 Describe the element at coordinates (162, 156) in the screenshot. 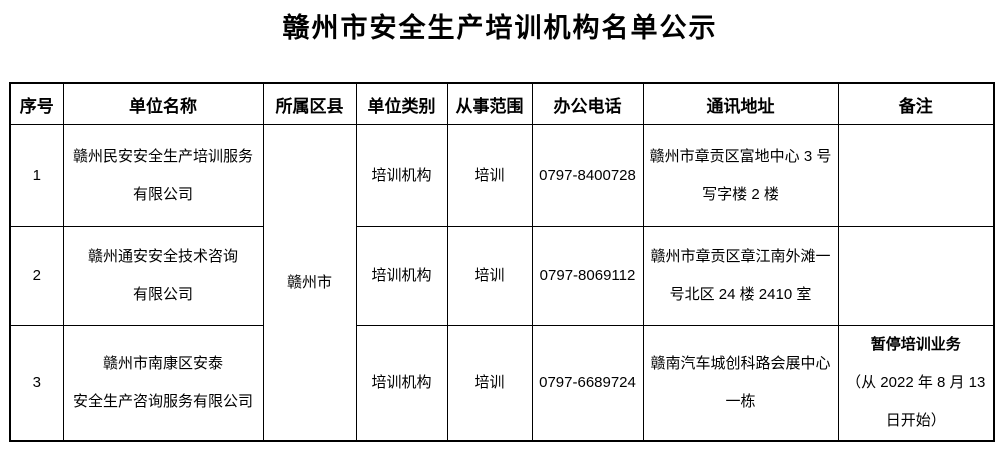

I see `unit-name-line: 赣州民安安全生产培训服务` at that location.